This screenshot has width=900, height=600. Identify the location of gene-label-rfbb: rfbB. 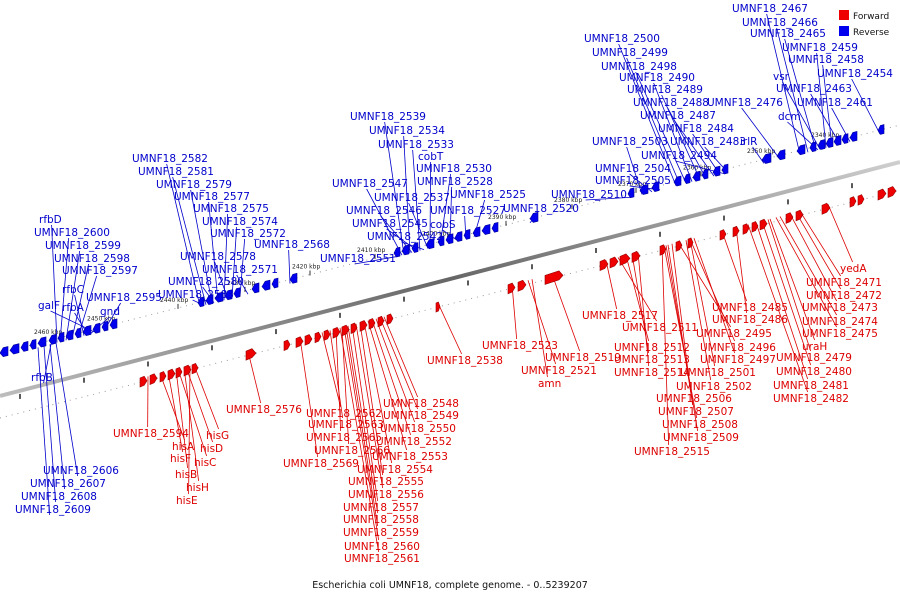
(42, 378).